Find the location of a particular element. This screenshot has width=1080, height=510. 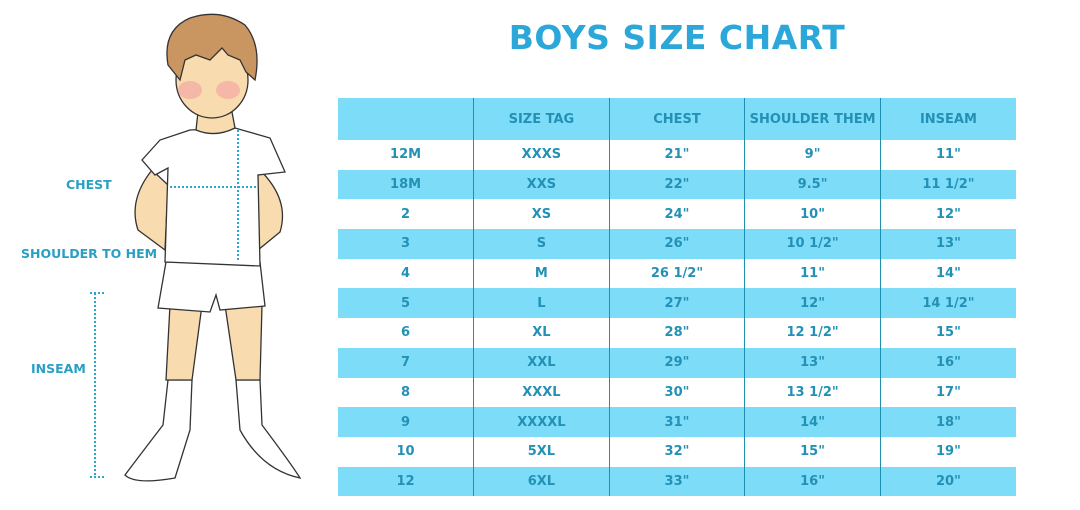

table-cell: 29" is located at coordinates (676, 362).